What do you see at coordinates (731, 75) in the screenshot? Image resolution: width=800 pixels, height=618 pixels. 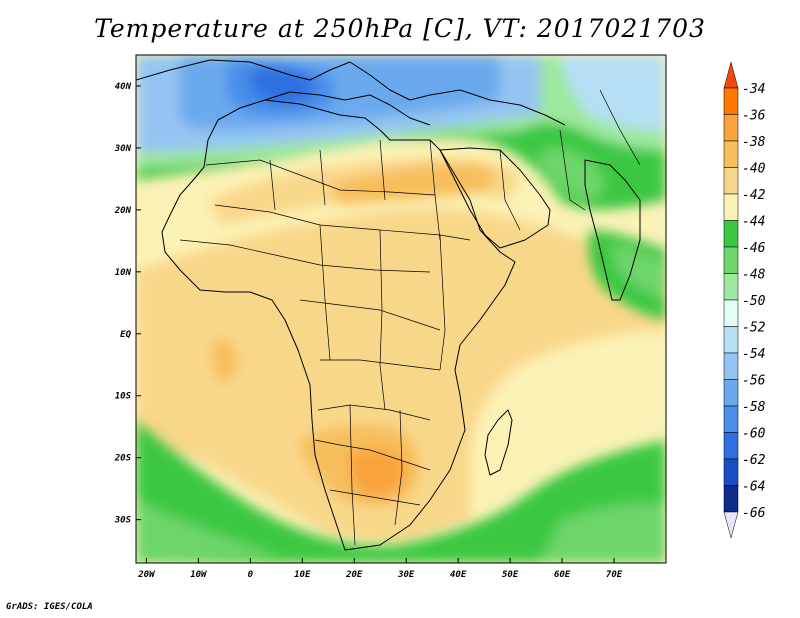 I see `colorbar-top-arrow` at bounding box center [731, 75].